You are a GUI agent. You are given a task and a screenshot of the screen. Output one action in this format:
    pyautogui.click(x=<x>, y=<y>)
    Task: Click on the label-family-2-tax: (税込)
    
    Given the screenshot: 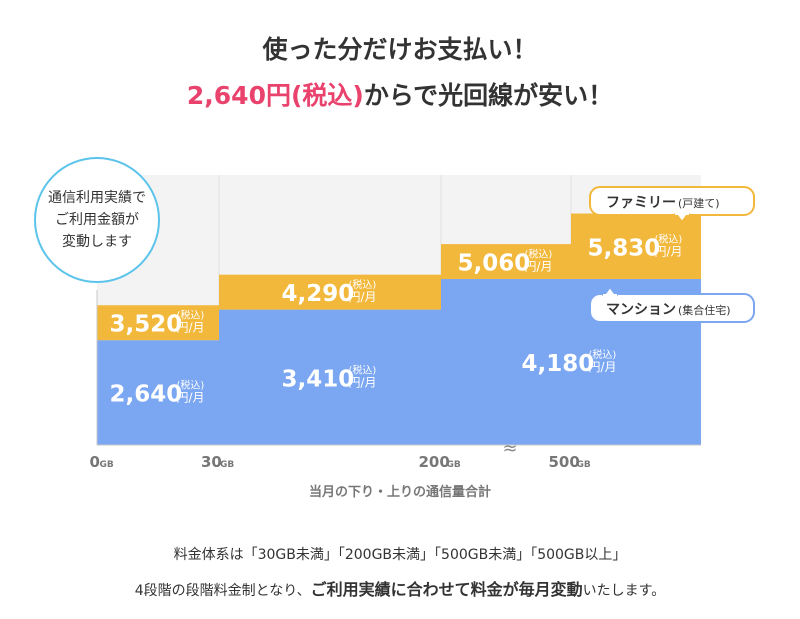 What is the action you would take?
    pyautogui.click(x=363, y=284)
    